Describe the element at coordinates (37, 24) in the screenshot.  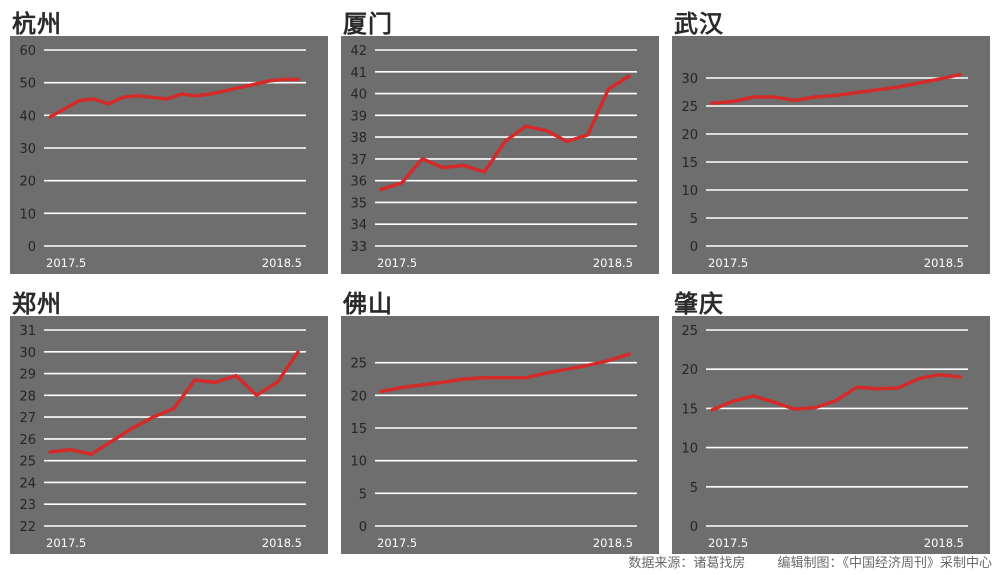
I see `chart-title: 杭州` at that location.